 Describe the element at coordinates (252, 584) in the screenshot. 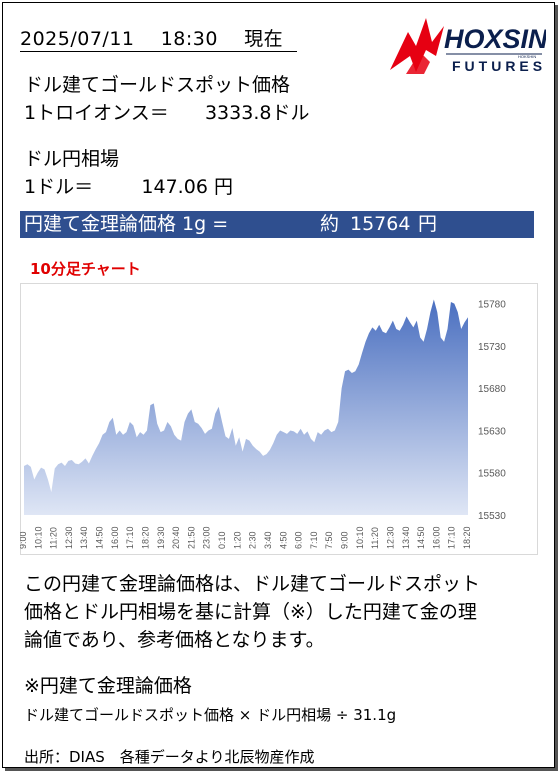

I see `description-line-1: この円建て金理論価格は、ドル建てゴールドスポット` at that location.